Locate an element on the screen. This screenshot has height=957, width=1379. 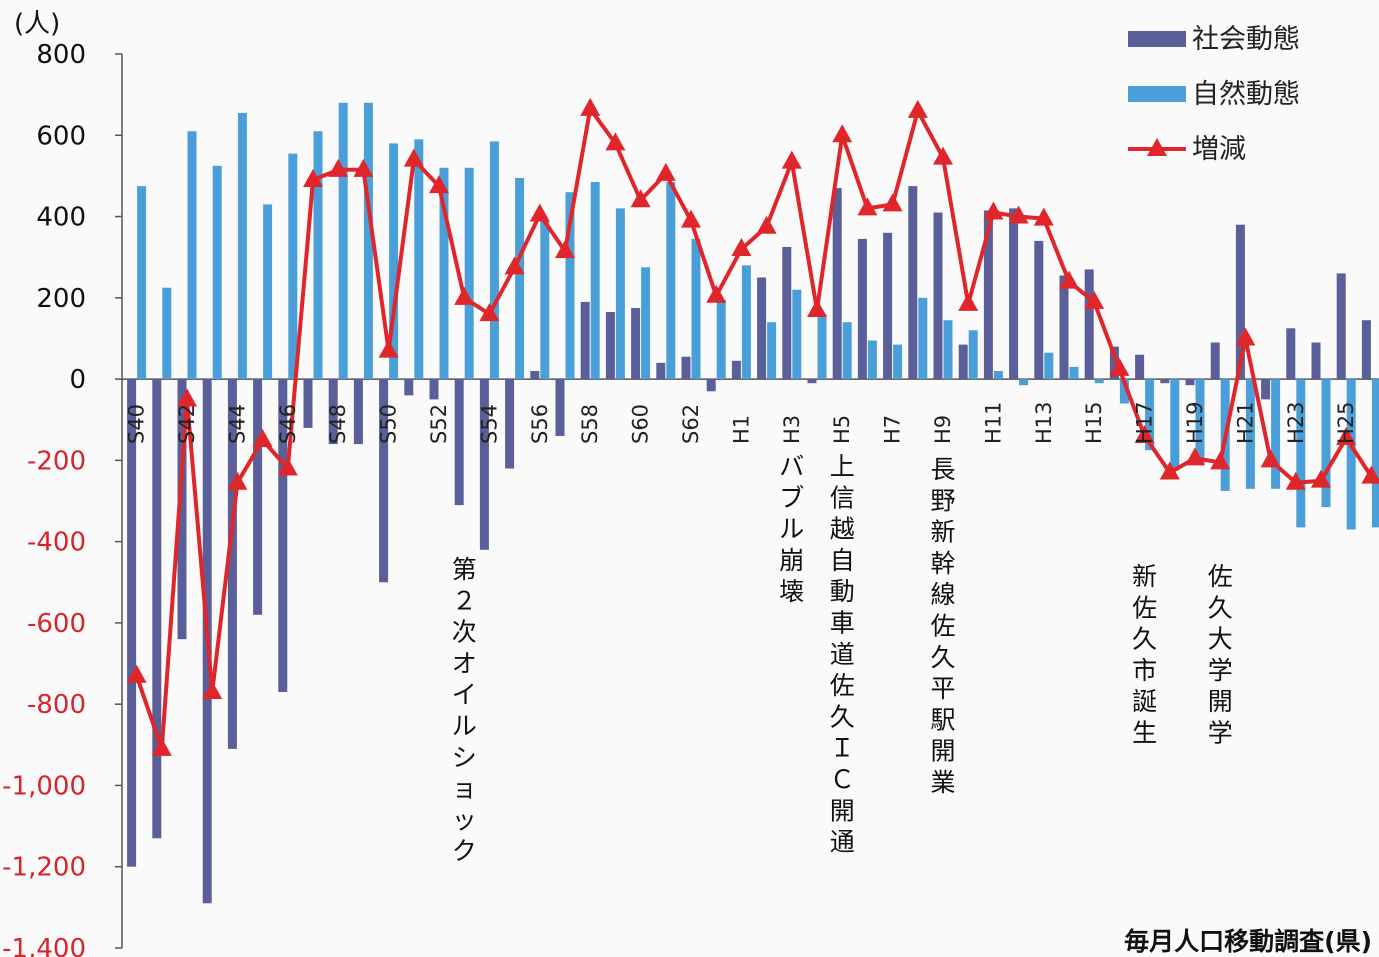
x-category-label: S48 is located at coordinates (338, 424).